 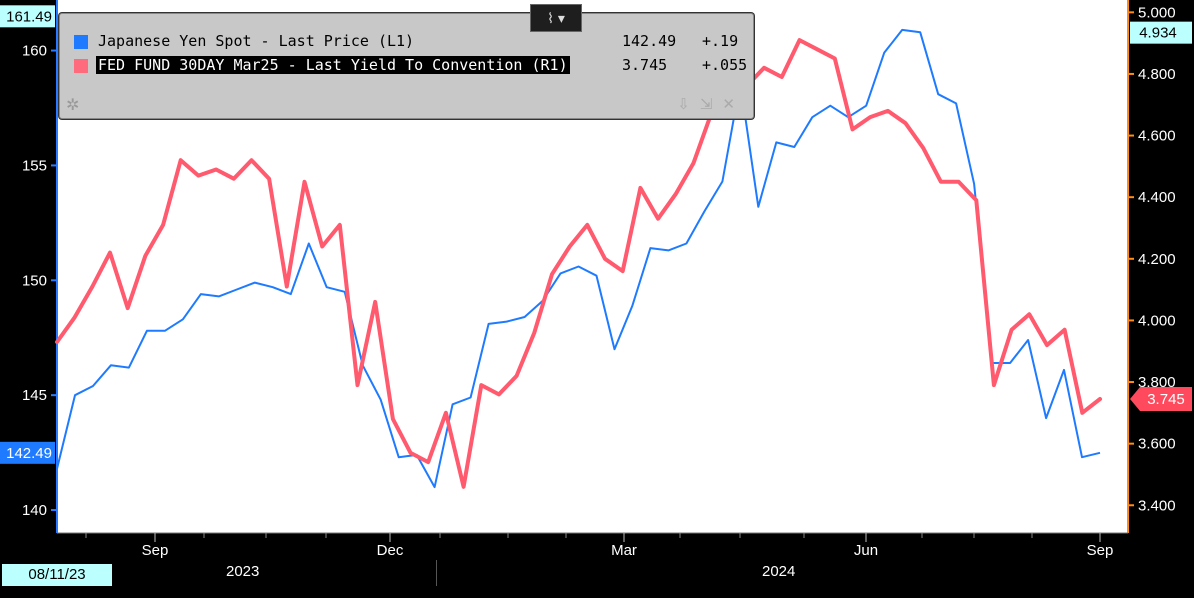 I want to click on left-current-badge-bg, so click(x=27, y=452).